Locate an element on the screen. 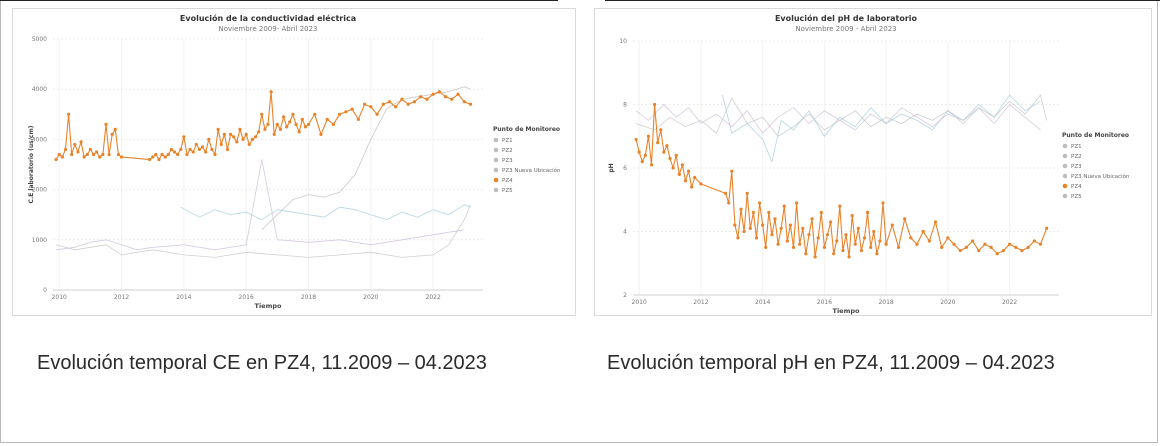 This screenshot has width=1160, height=446. chart-subtitle: Noviembre 2009 - Abril 2023 is located at coordinates (845, 29).